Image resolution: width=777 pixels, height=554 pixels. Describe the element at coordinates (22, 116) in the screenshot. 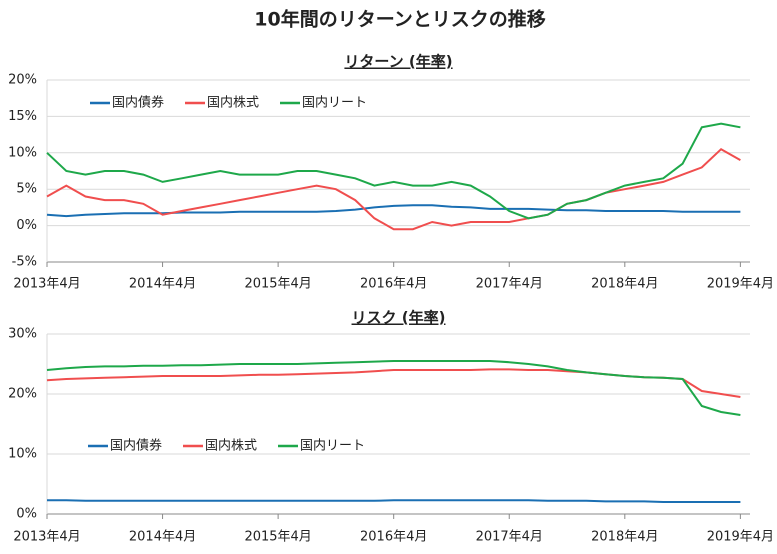

I see `y-tick-label: 15%` at that location.